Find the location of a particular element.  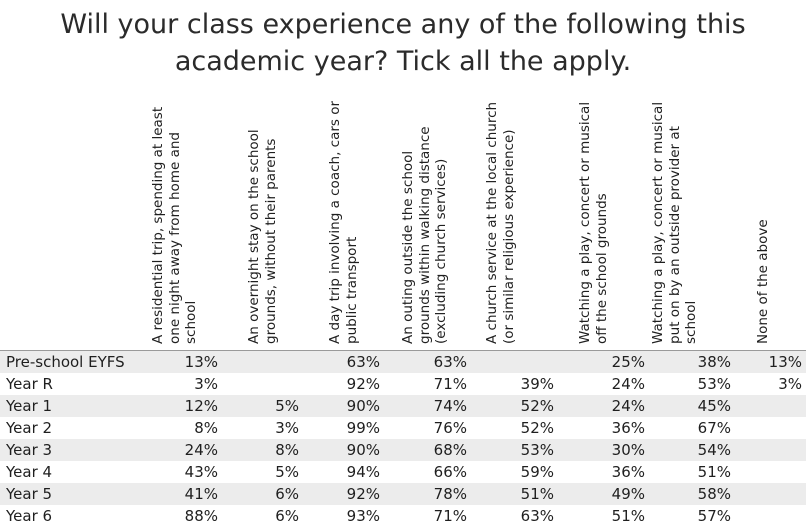

row-label: Year R is located at coordinates (29, 384).